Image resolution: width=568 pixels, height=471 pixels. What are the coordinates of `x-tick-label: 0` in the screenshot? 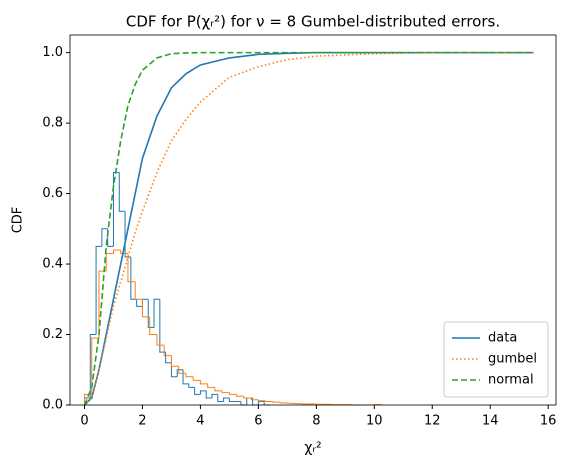 It's located at (84, 421).